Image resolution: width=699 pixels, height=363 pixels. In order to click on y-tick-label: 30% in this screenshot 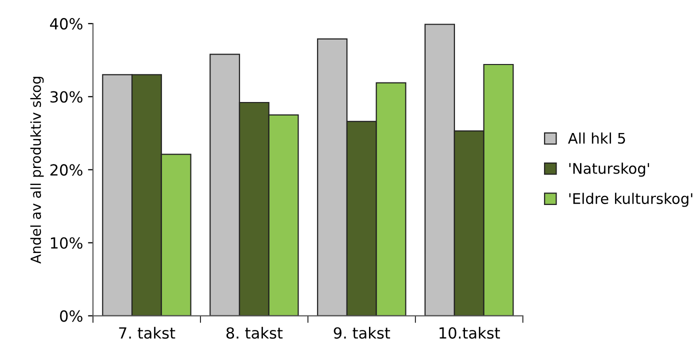, I will do `click(66, 97)`.